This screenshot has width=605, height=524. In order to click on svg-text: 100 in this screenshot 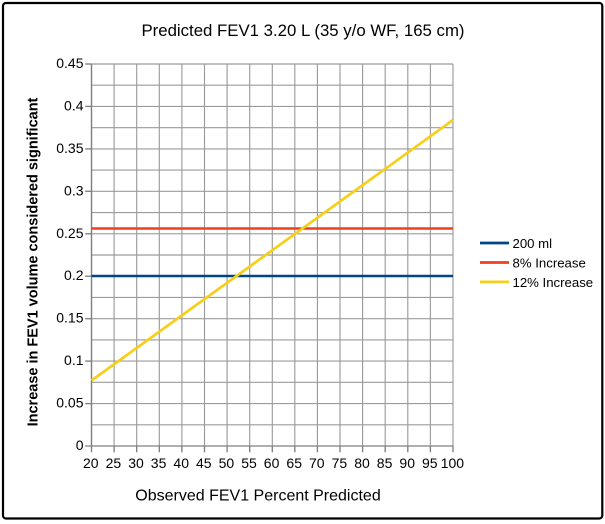, I will do `click(453, 463)`.